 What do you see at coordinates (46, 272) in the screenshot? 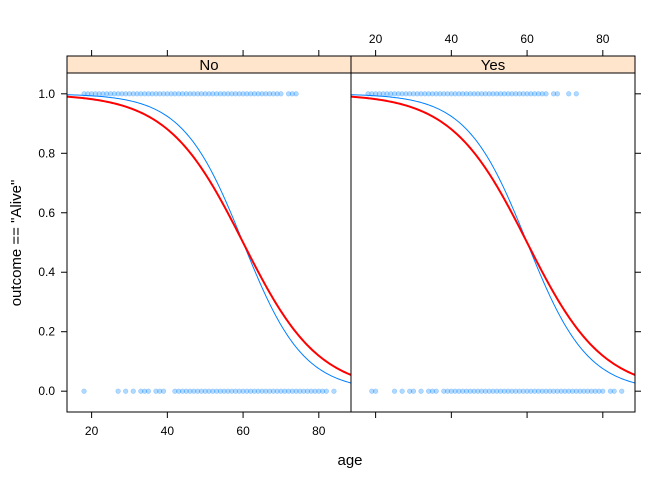
I see `y-tick-label: 0.4` at bounding box center [46, 272].